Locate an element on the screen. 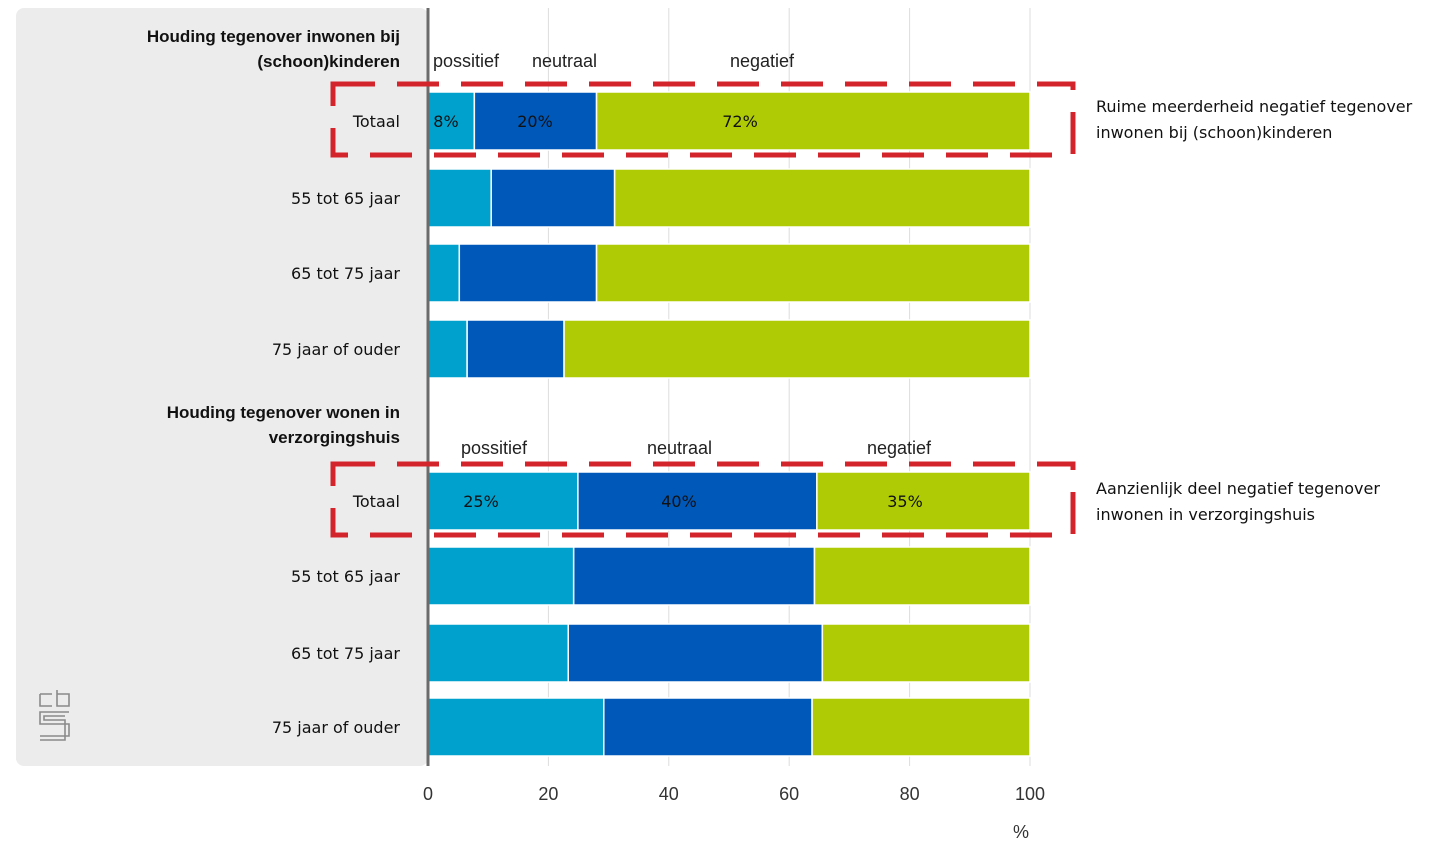 Image resolution: width=1447 pixels, height=842 pixels. annotation-group1-line2: inwonen bij (schoon)kinderen is located at coordinates (1214, 132).